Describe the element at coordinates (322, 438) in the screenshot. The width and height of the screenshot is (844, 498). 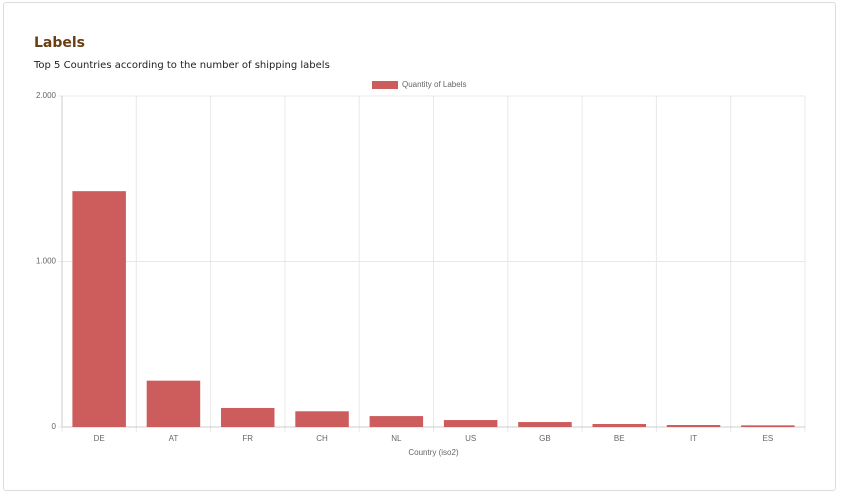
I see `x-tick-label: CH` at that location.